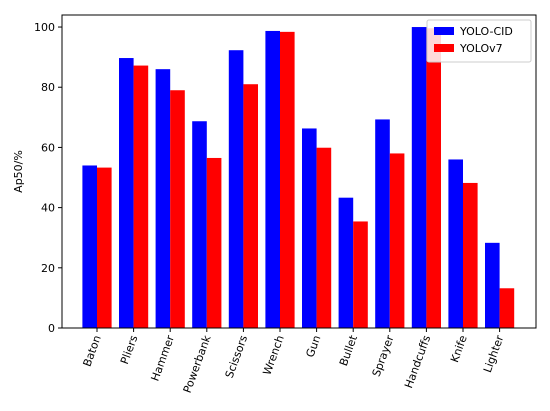 The height and width of the screenshot is (411, 550). What do you see at coordinates (419, 178) in the screenshot?
I see `bar-yolo-cid-handcuffs` at bounding box center [419, 178].